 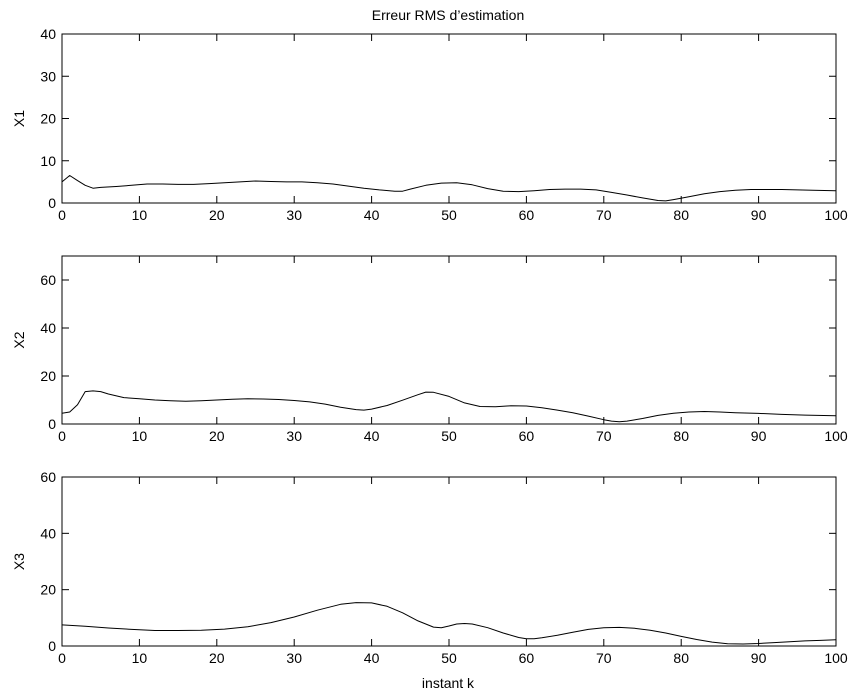 I want to click on y-axis-label: X1, so click(x=19, y=118).